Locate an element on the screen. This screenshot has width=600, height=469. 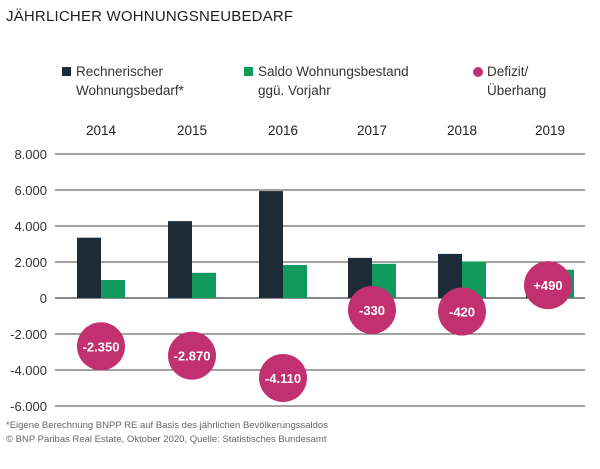
legend-label: Wohnungsbedarf* is located at coordinates (130, 90).